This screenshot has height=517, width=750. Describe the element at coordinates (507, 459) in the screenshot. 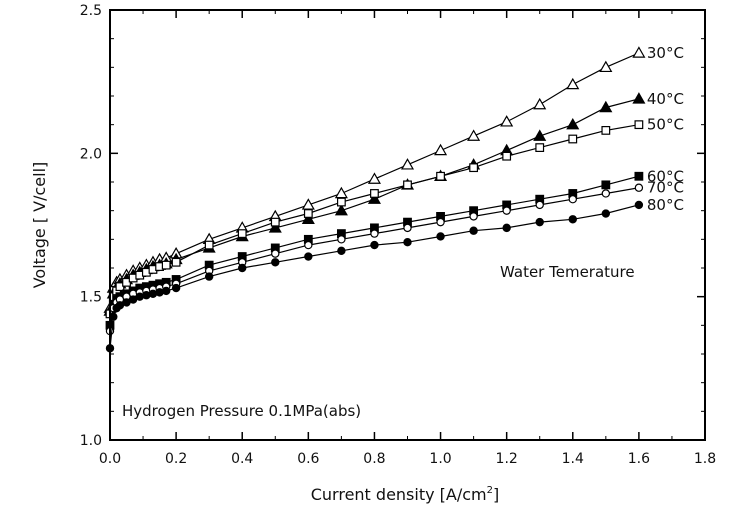

I see `x-tick-label: 1.2` at that location.